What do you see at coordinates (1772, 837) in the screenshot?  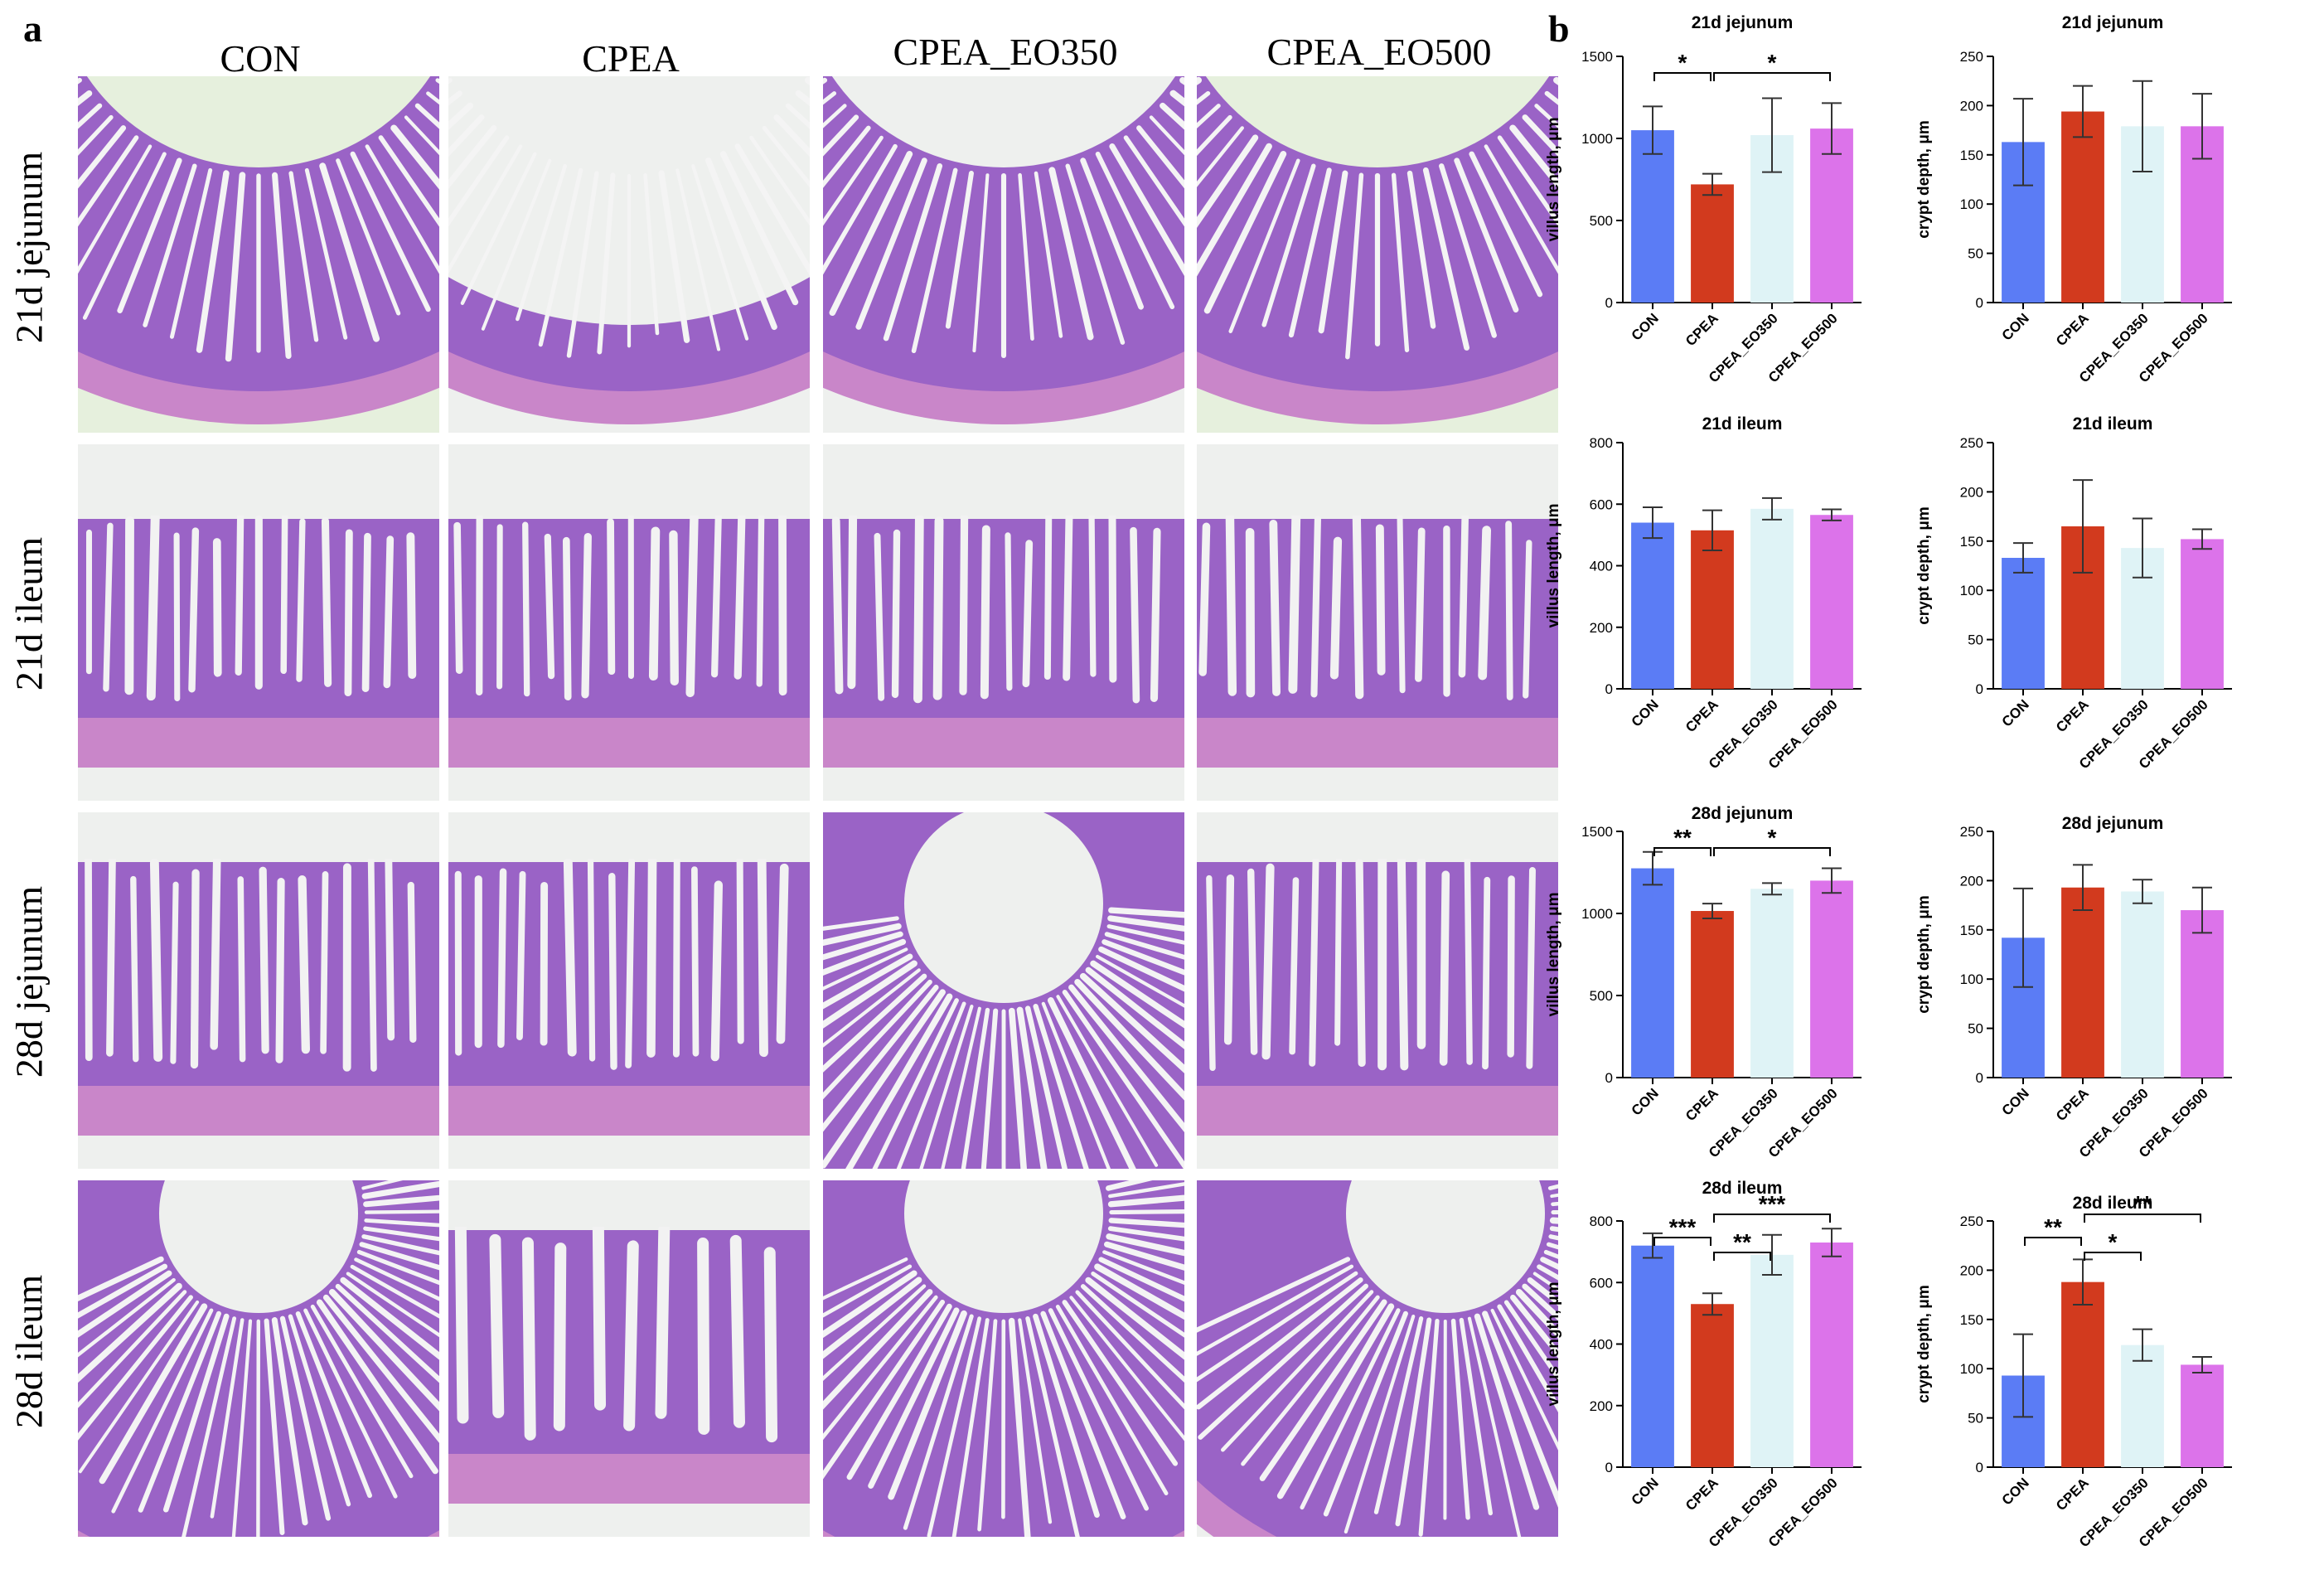 I see `chart-5-sig-label: *` at bounding box center [1772, 837].